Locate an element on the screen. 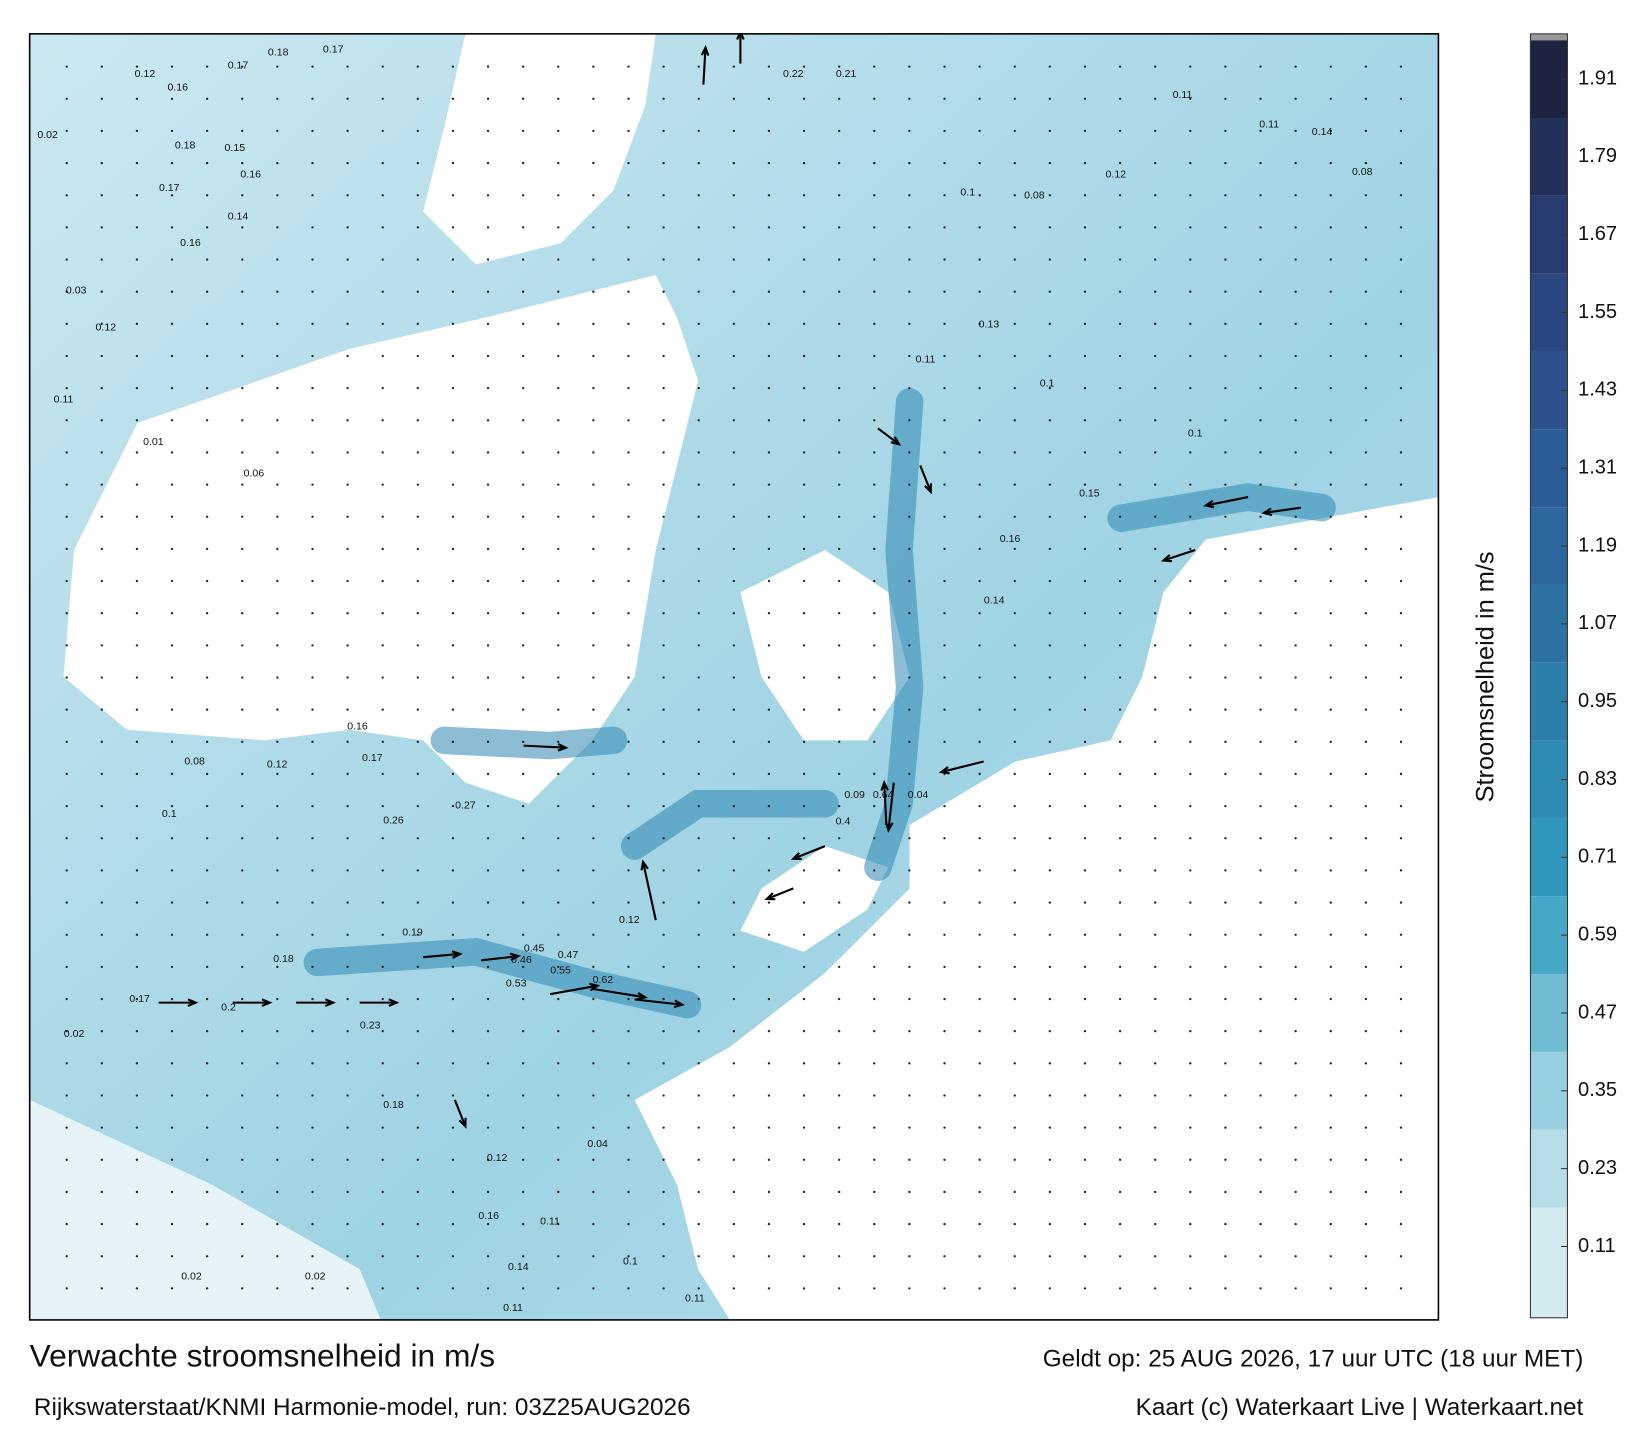  speed-label: 0.45 is located at coordinates (534, 948).